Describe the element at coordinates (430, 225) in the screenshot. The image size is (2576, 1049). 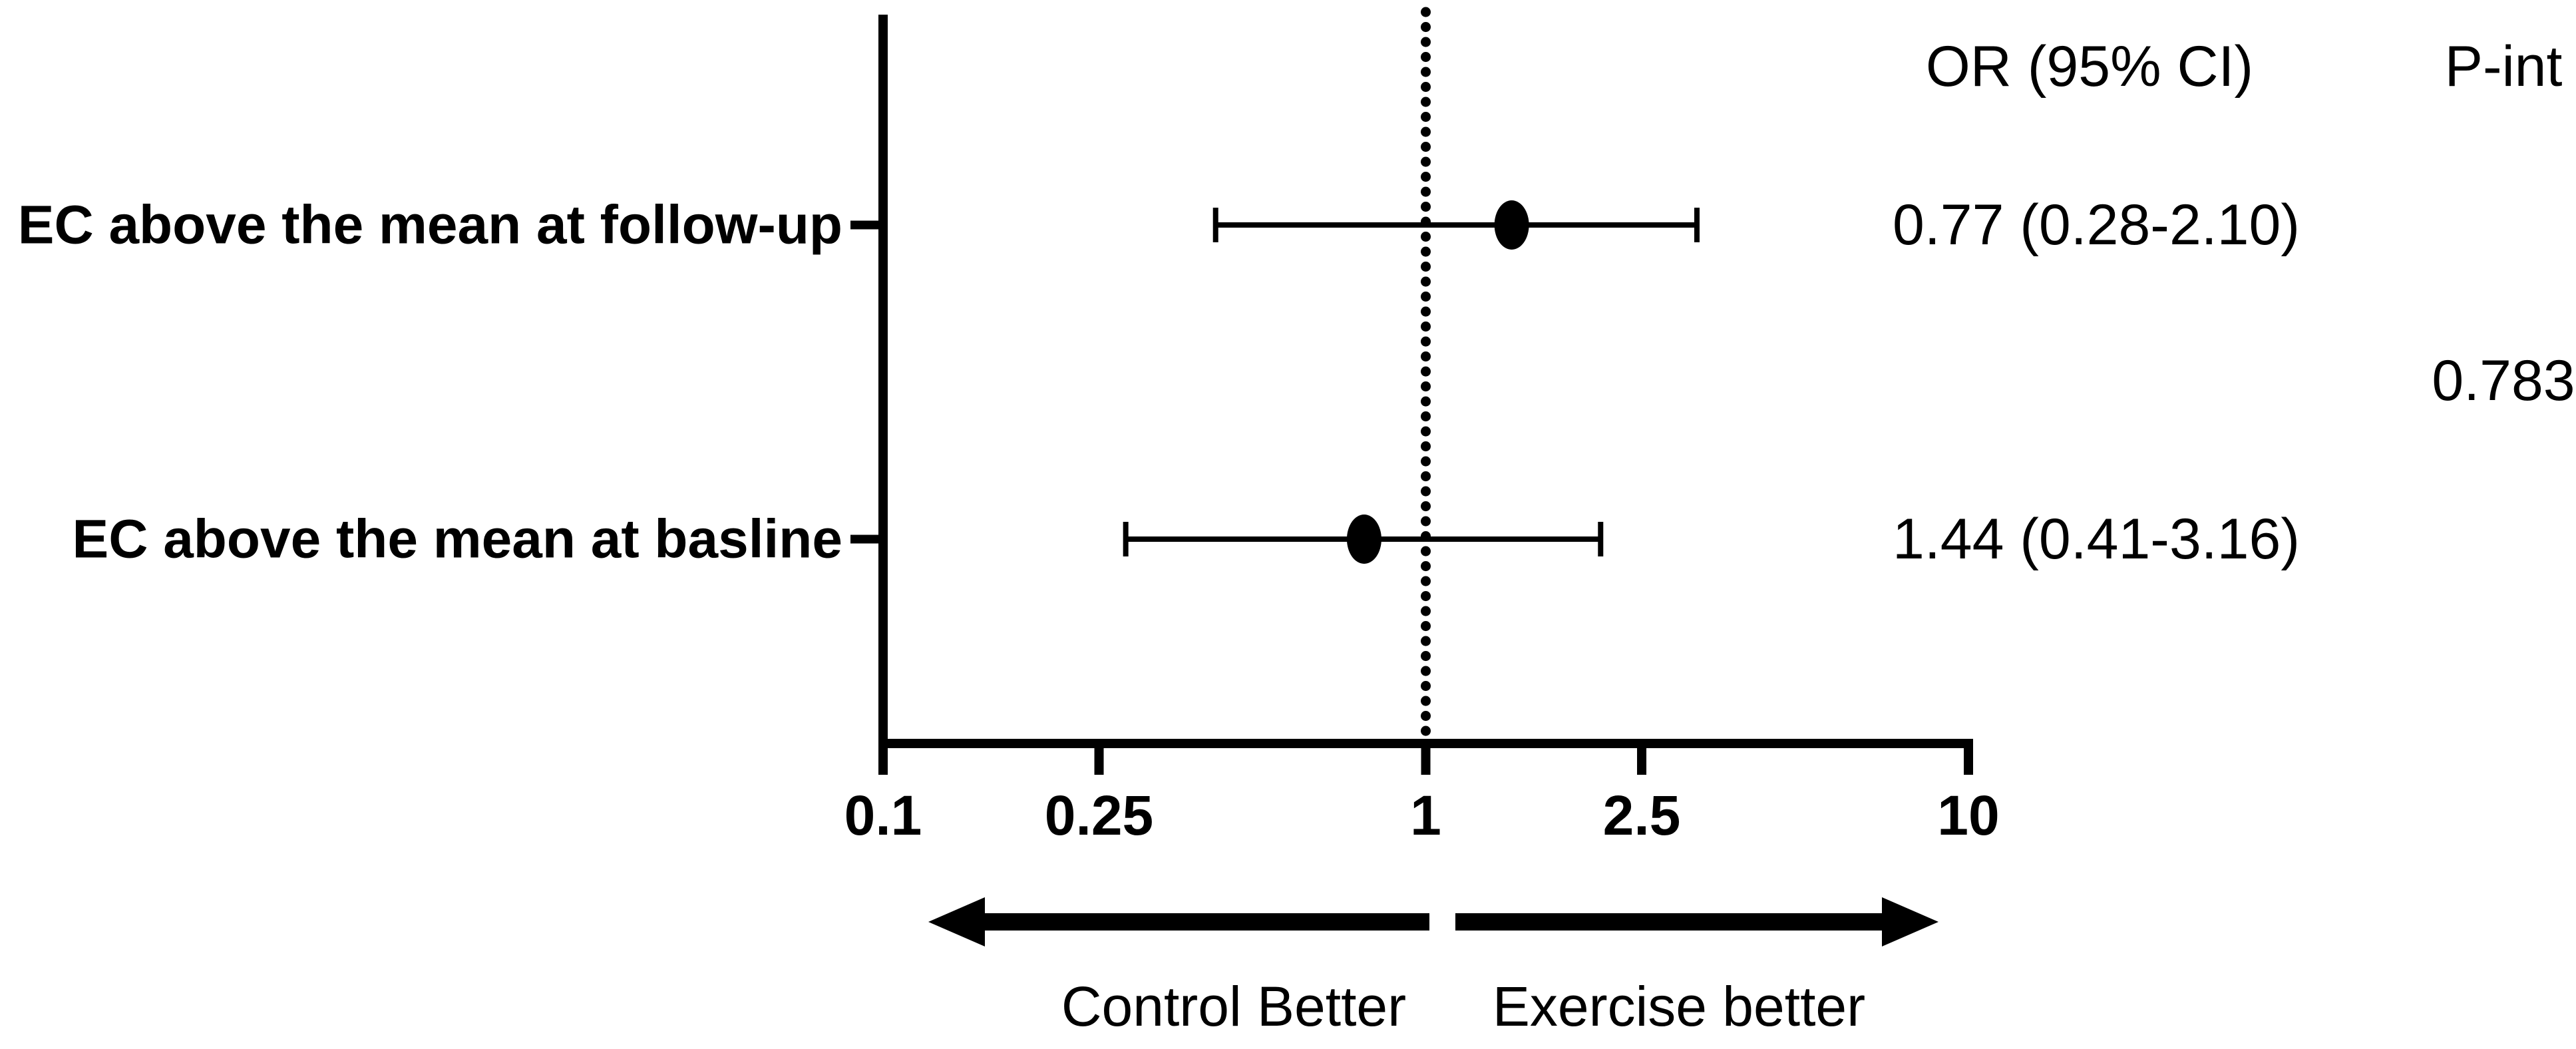
I see `row-label-followup: EC above the mean at follow-up` at that location.